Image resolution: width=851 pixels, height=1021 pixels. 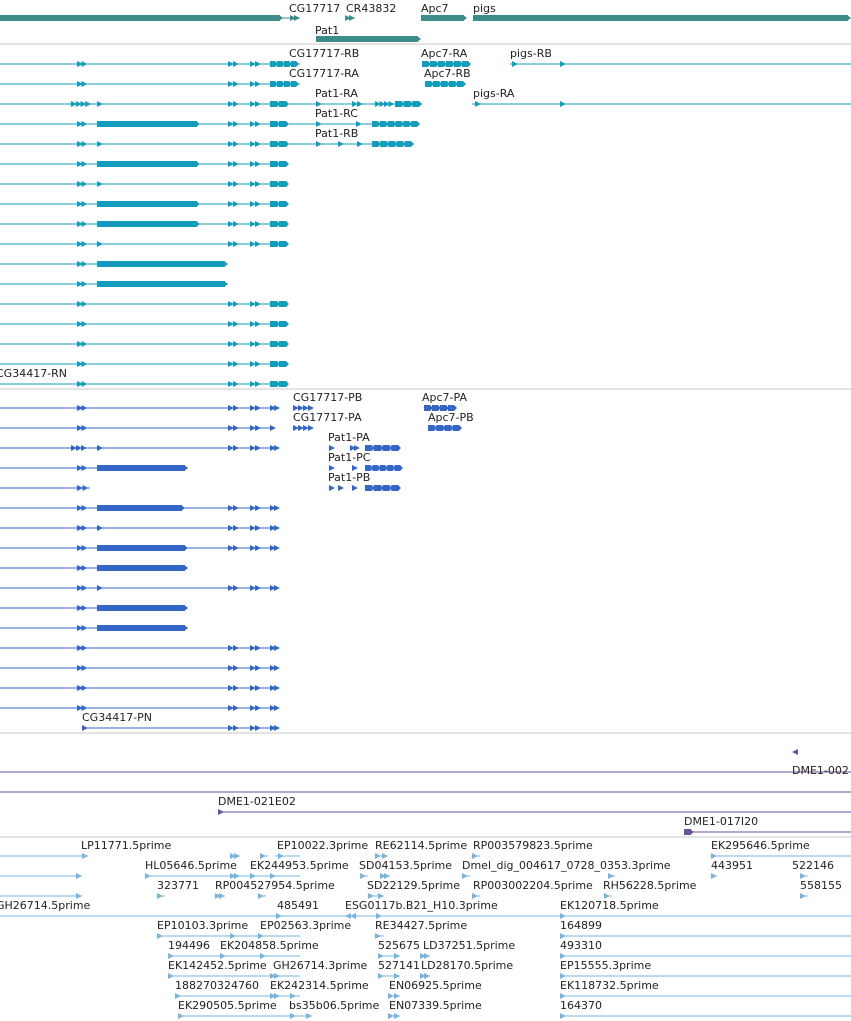 What do you see at coordinates (421, 845) in the screenshot?
I see `feature-label: RE62114.5prime` at bounding box center [421, 845].